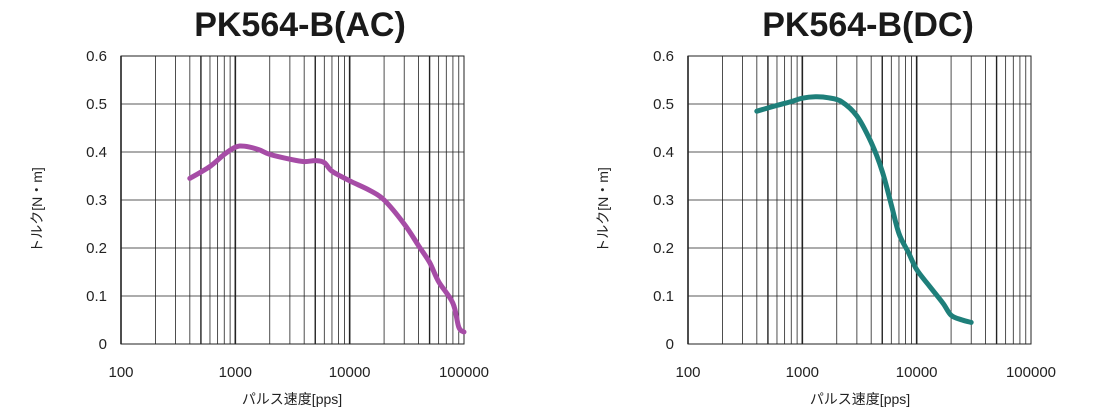 The width and height of the screenshot is (1100, 414). Describe the element at coordinates (868, 25) in the screenshot. I see `chart-title: PK564-B(DC)` at that location.